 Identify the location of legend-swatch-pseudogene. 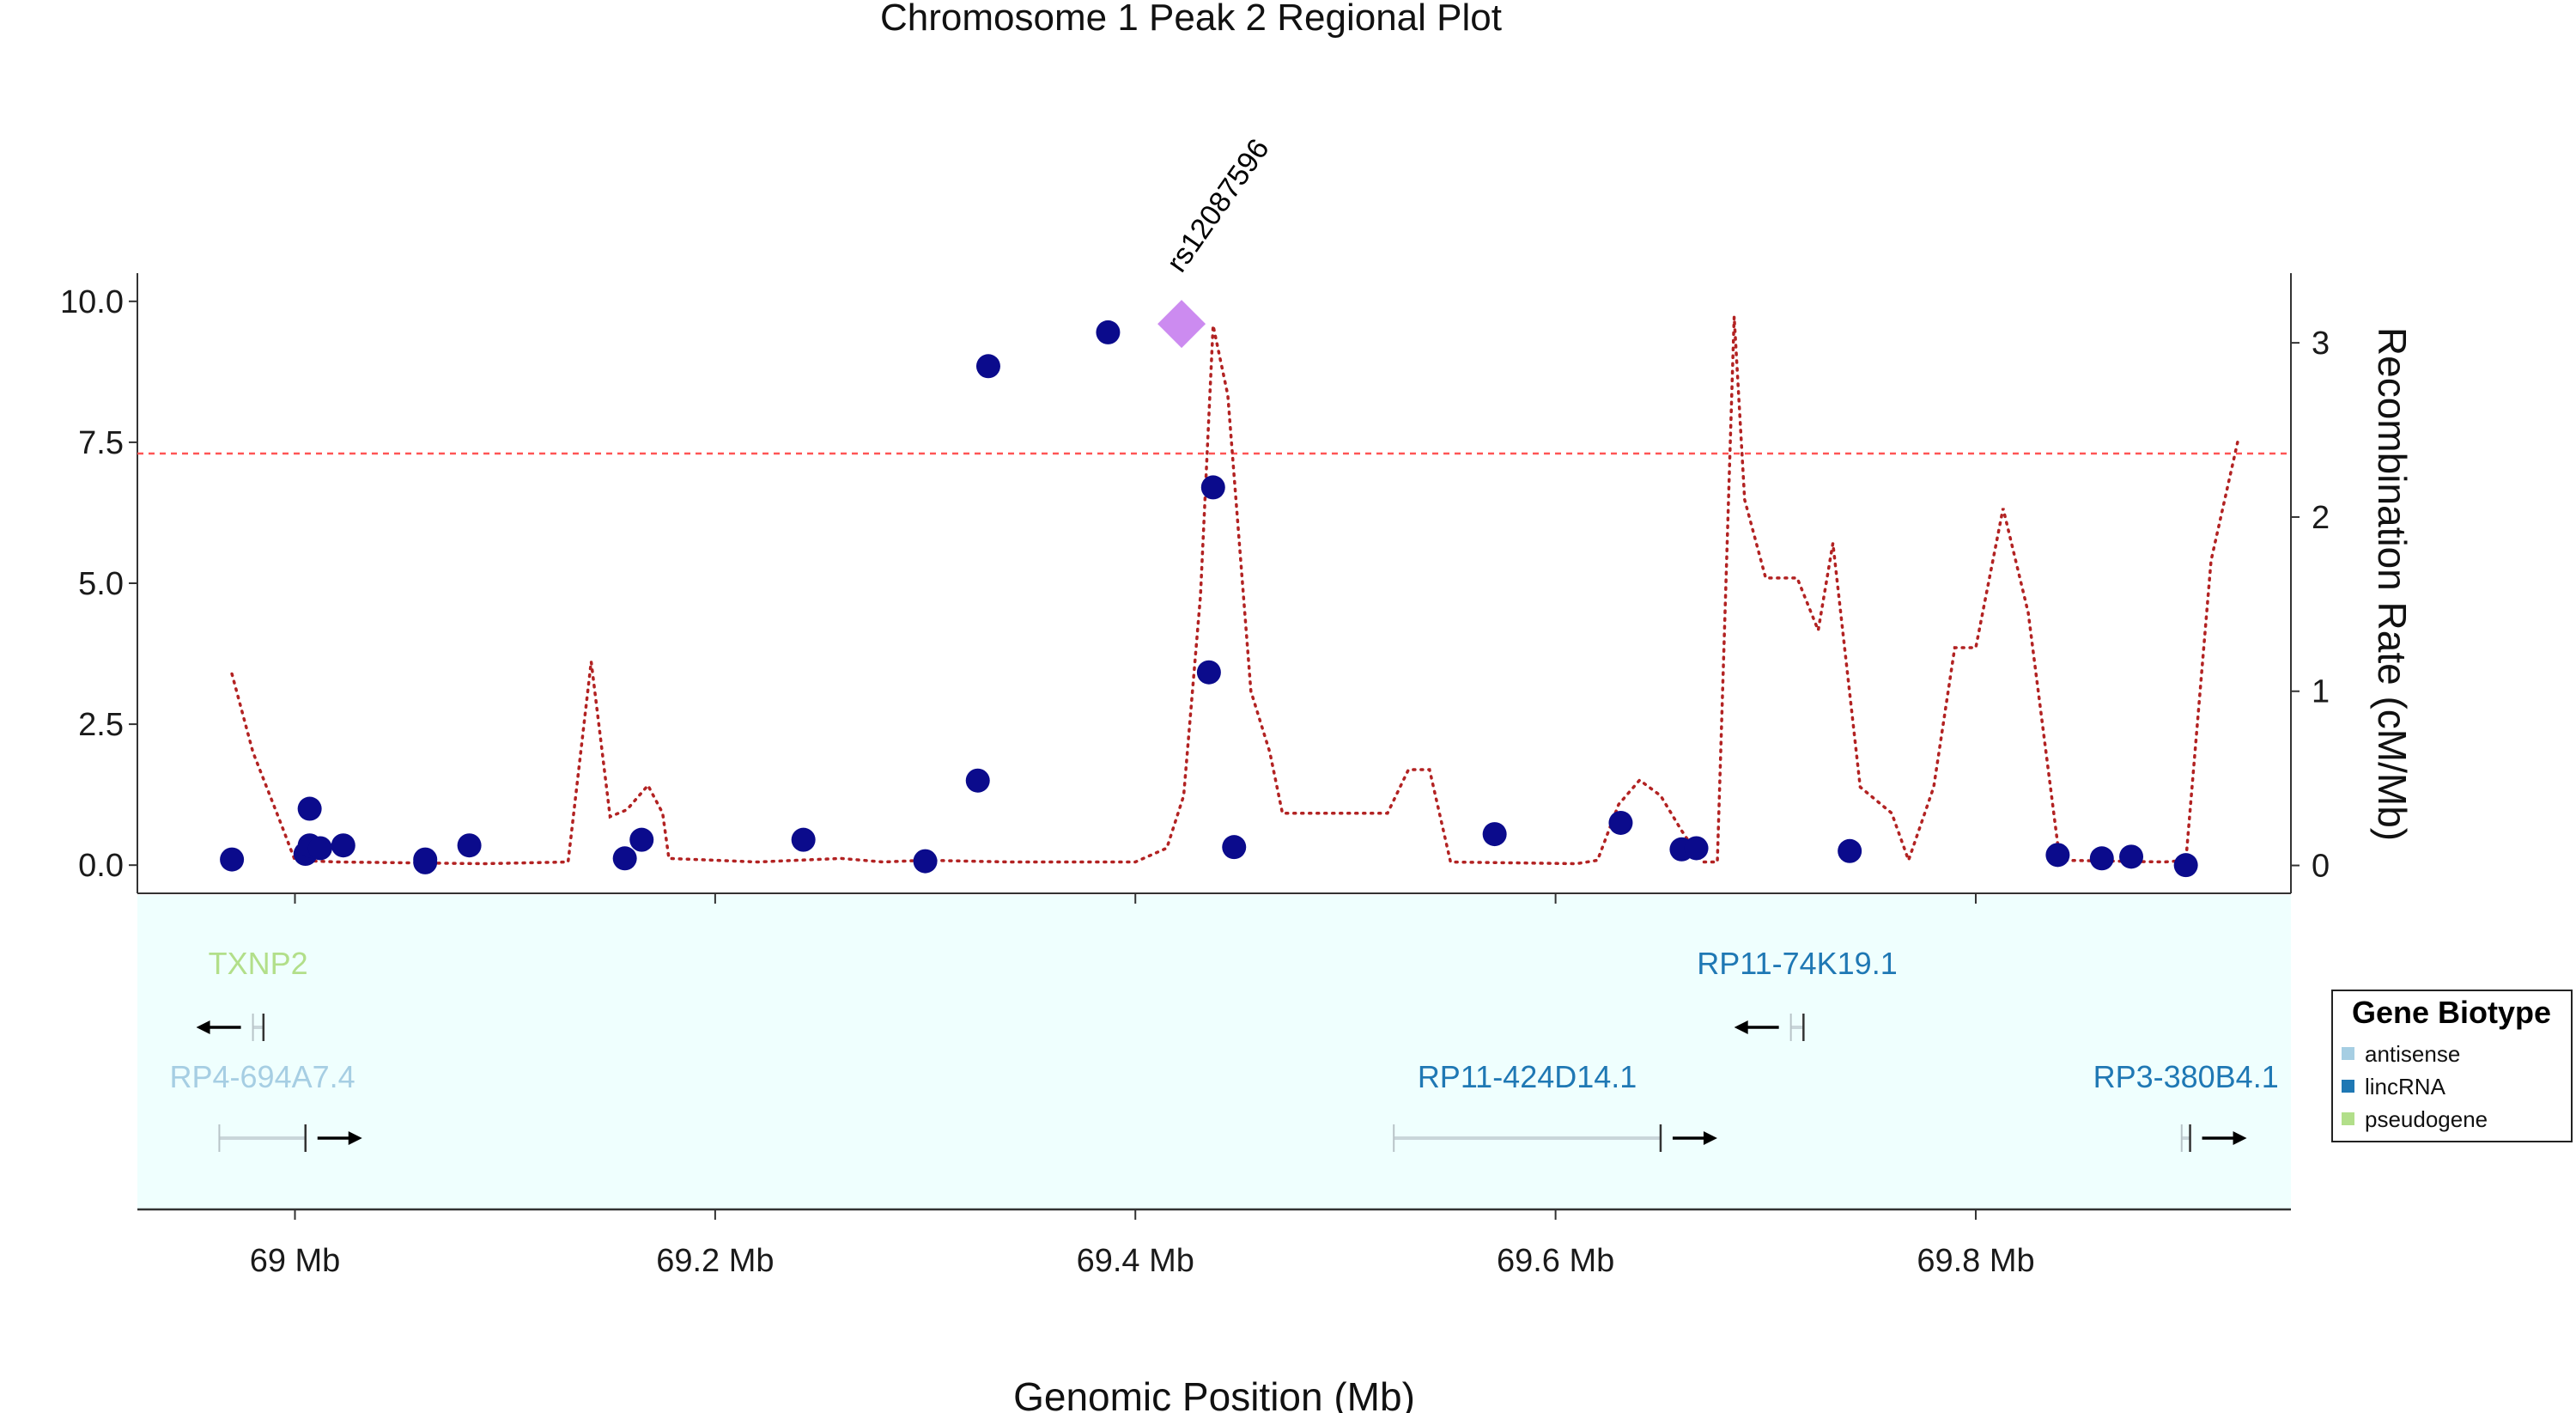
(2348, 1118).